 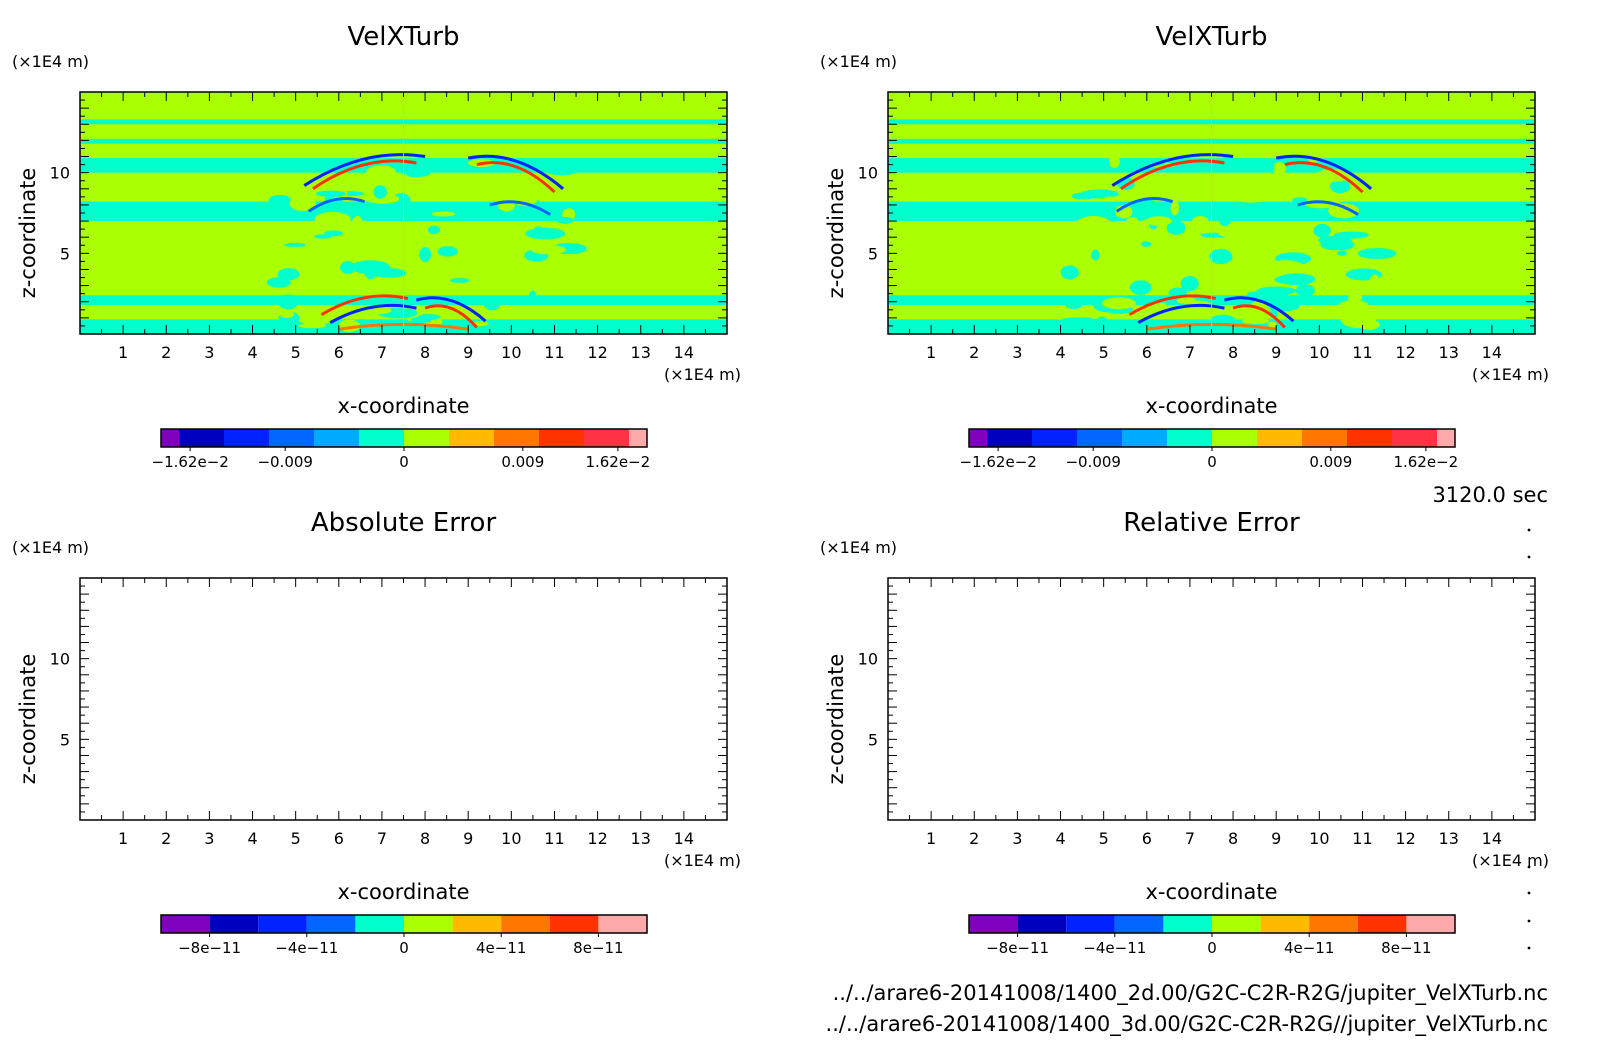 What do you see at coordinates (1425, 462) in the screenshot?
I see `colorbar-tick-label: 1.62e−2` at bounding box center [1425, 462].